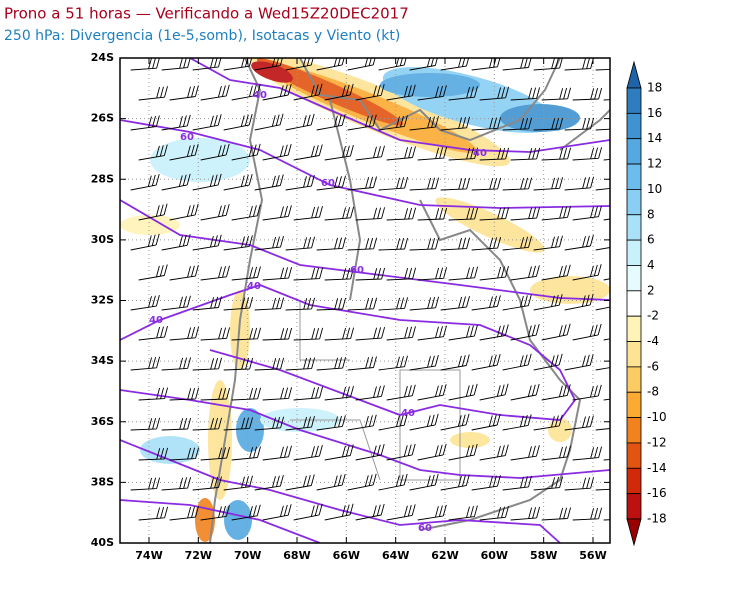 Image resolution: width=750 pixels, height=600 pixels. What do you see at coordinates (156, 320) in the screenshot?
I see `isotach-label: 40` at bounding box center [156, 320].